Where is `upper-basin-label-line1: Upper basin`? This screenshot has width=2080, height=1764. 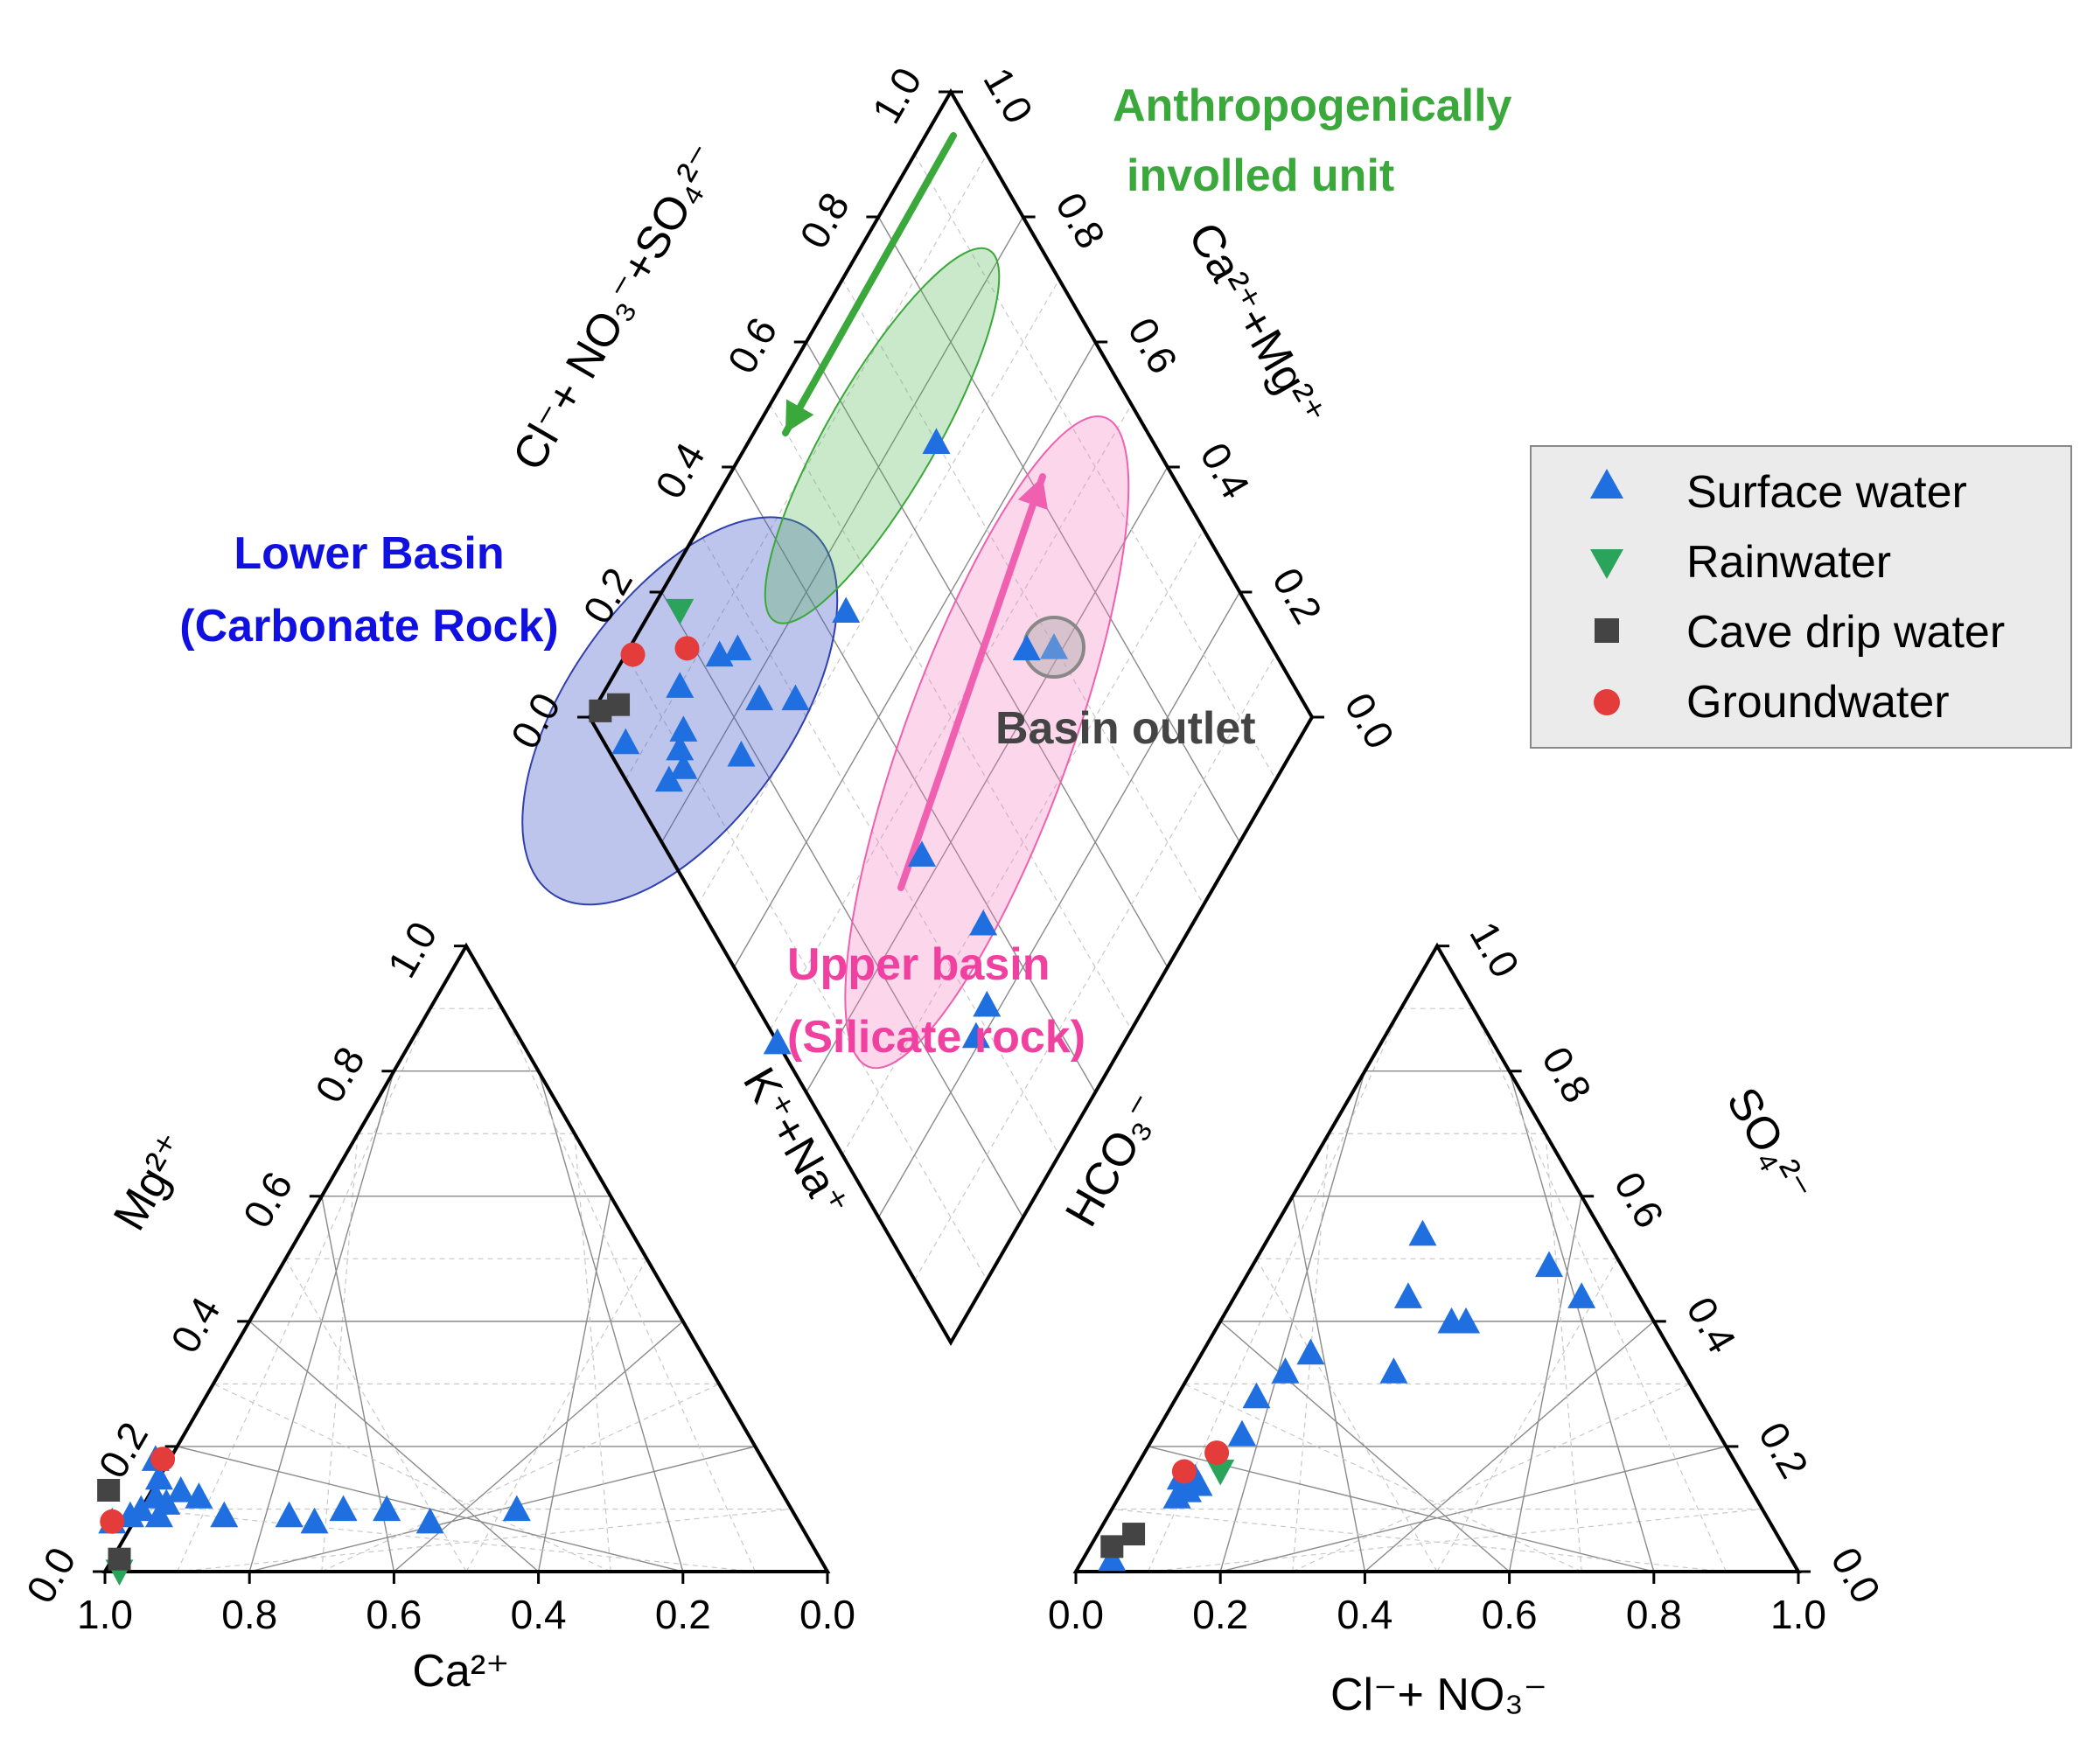 upper-basin-label-line1: Upper basin is located at coordinates (918, 965).